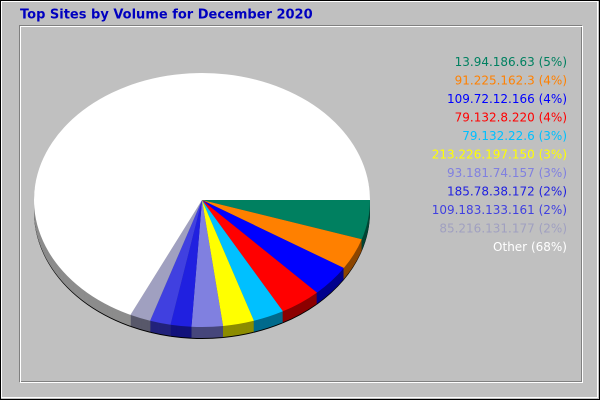 The width and height of the screenshot is (600, 400). I want to click on legend-entry: 213.226.197.150 (3%), so click(499, 154).